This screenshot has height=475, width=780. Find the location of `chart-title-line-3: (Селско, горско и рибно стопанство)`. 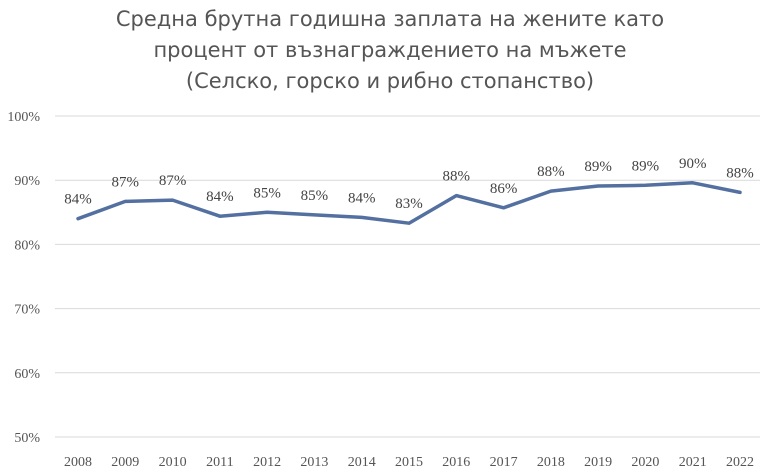

chart-title-line-3: (Селско, горско и рибно стопанство) is located at coordinates (390, 81).